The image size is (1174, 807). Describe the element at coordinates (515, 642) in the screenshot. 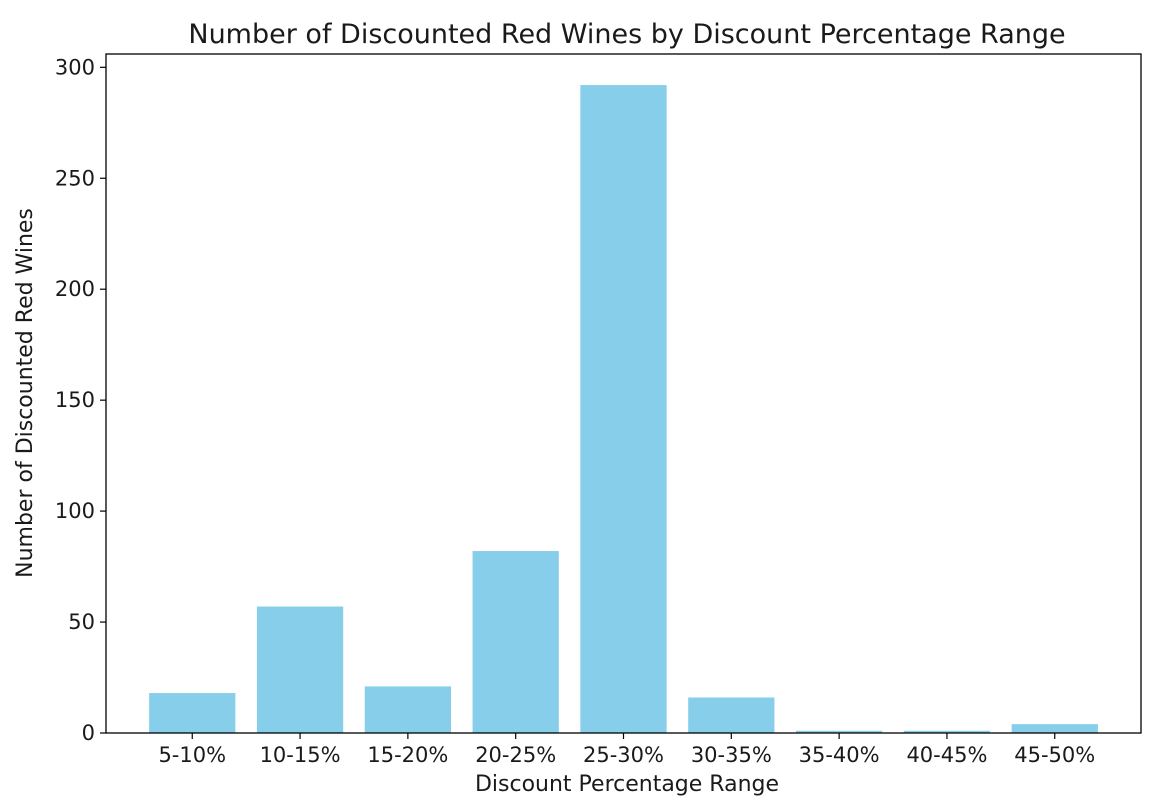

I see `bar-20-25%` at that location.